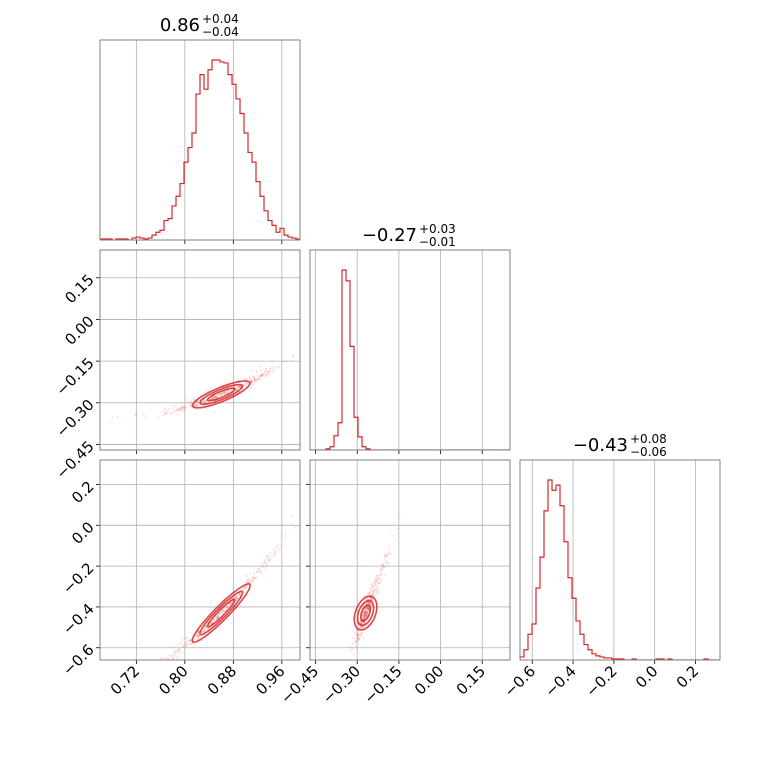 The width and height of the screenshot is (760, 760). I want to click on title-value-2: −0.43, so click(600, 445).